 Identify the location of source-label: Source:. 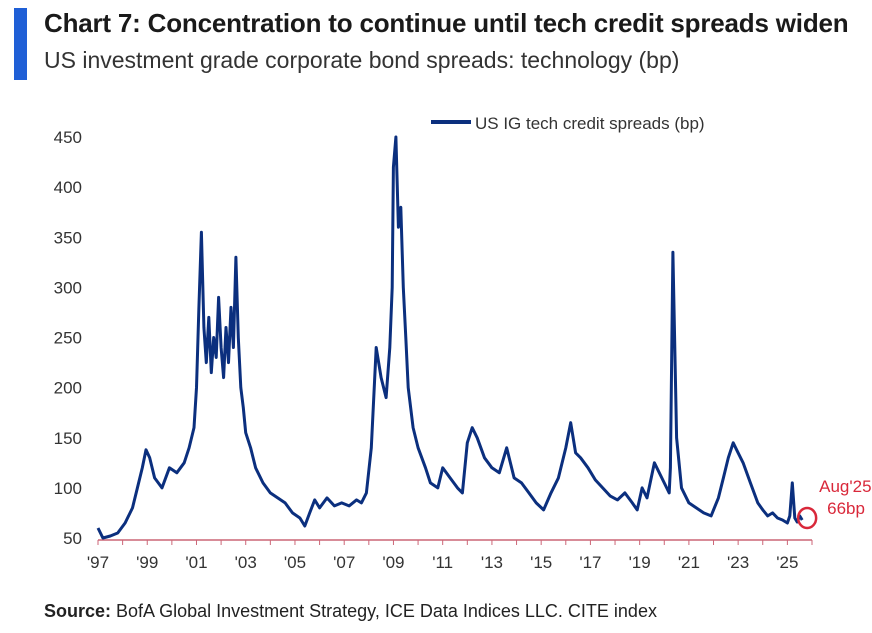
(78, 611).